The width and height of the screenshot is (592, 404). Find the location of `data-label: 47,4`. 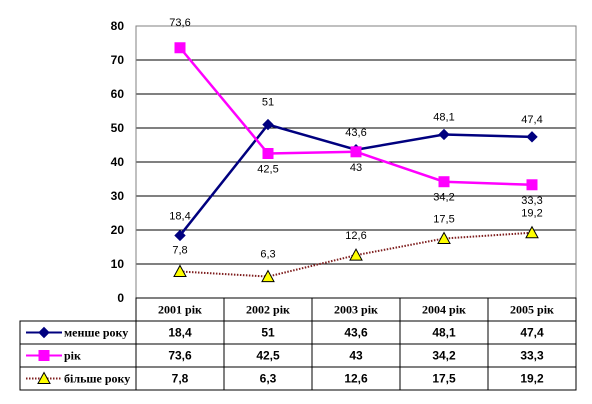

data-label: 47,4 is located at coordinates (531, 120).